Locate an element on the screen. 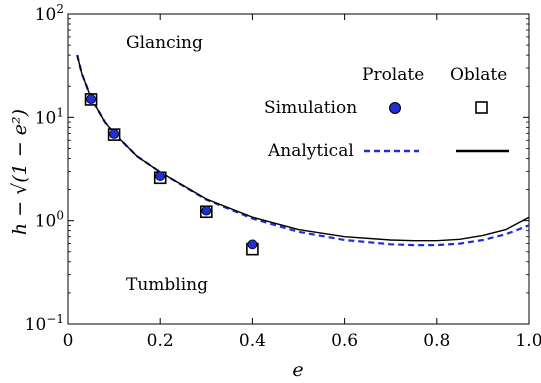 Image resolution: width=541 pixels, height=383 pixels. x-tick-label: 0.4 is located at coordinates (252, 341).